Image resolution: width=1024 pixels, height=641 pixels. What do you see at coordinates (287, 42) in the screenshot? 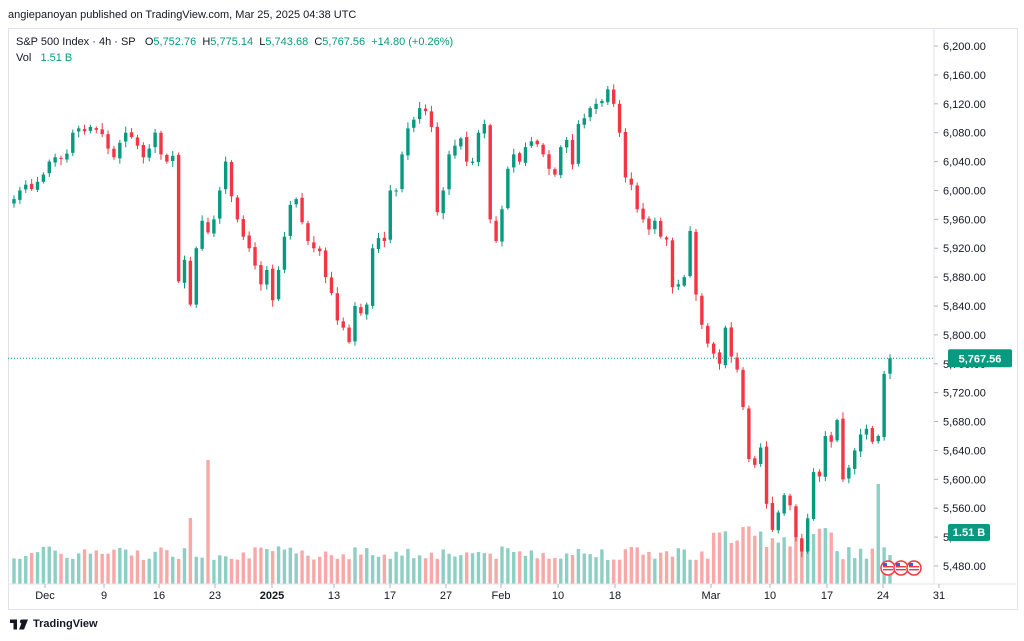
I see `low-value: 5,743.68` at bounding box center [287, 42].